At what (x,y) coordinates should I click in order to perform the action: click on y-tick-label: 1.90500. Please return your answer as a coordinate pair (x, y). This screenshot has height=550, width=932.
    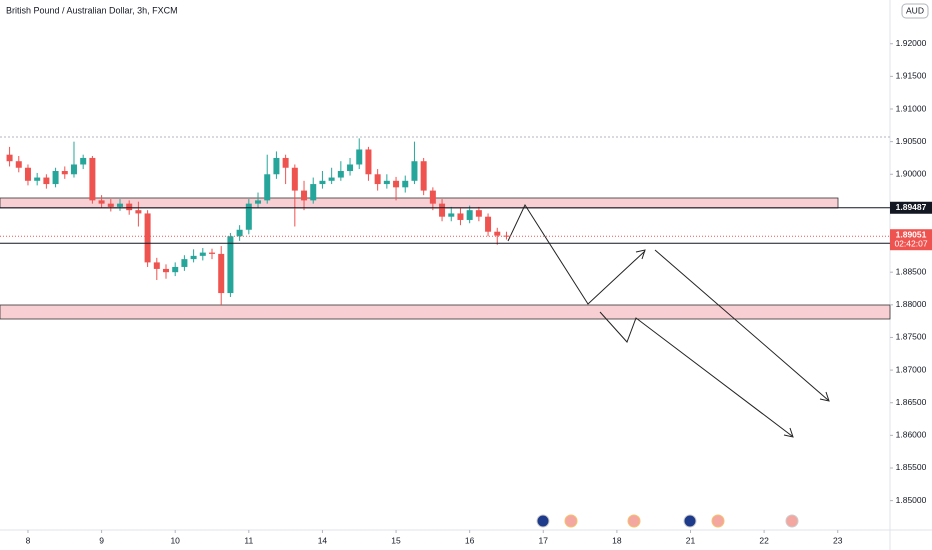
    Looking at the image, I should click on (911, 141).